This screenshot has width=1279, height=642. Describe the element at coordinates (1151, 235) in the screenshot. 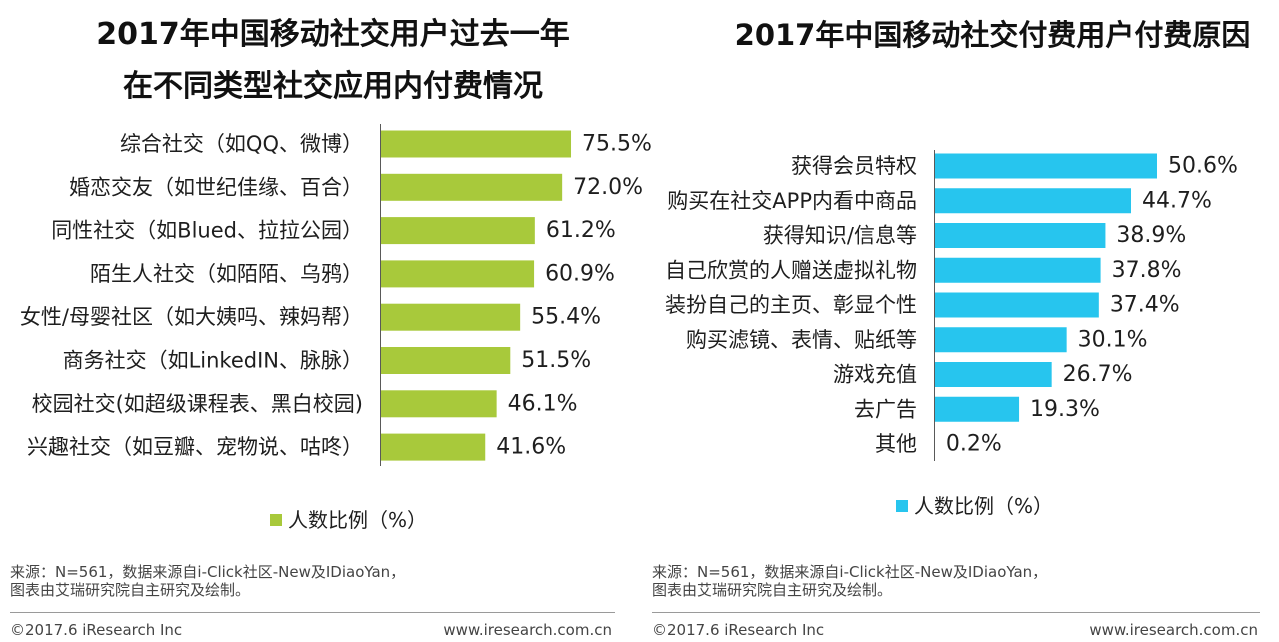

I see `right-chart-value-label-3: 38.9%` at that location.